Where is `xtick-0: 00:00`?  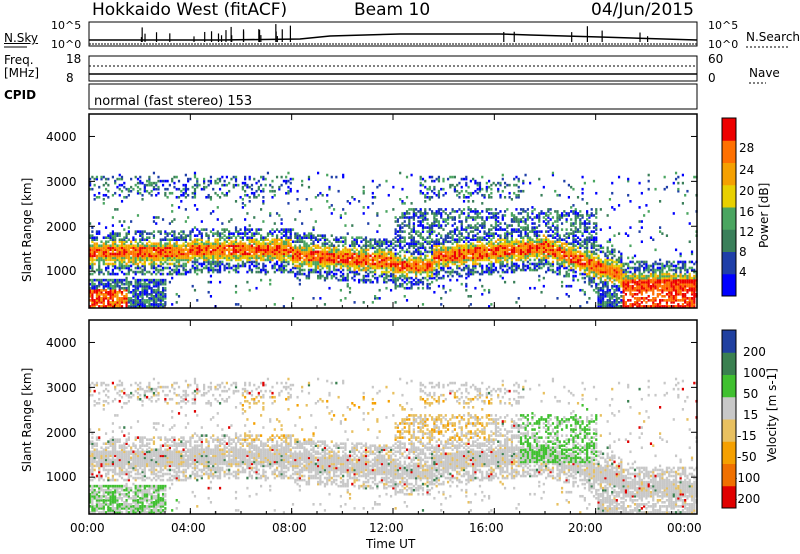
xtick-0: 00:00 is located at coordinates (87, 528).